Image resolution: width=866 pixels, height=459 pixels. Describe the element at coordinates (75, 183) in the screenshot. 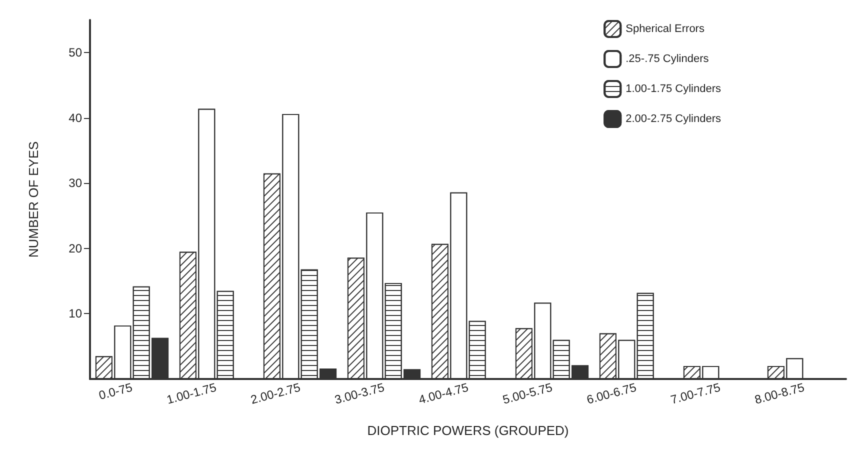

I see `y-tick-label: 30` at that location.